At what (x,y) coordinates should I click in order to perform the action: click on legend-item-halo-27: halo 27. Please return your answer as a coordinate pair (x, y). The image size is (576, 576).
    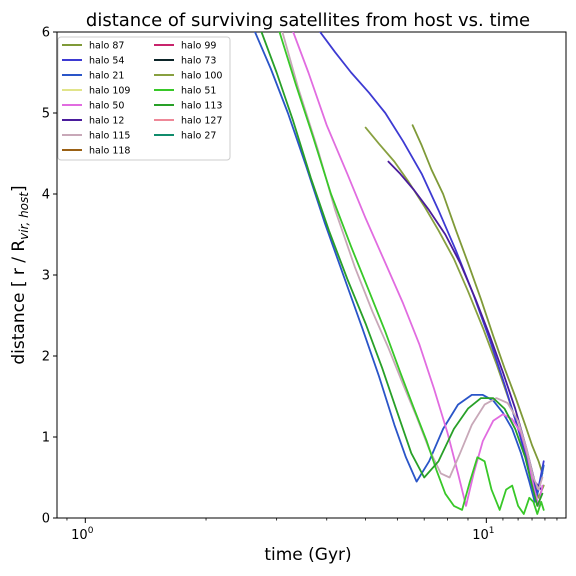
    Looking at the image, I should click on (185, 136).